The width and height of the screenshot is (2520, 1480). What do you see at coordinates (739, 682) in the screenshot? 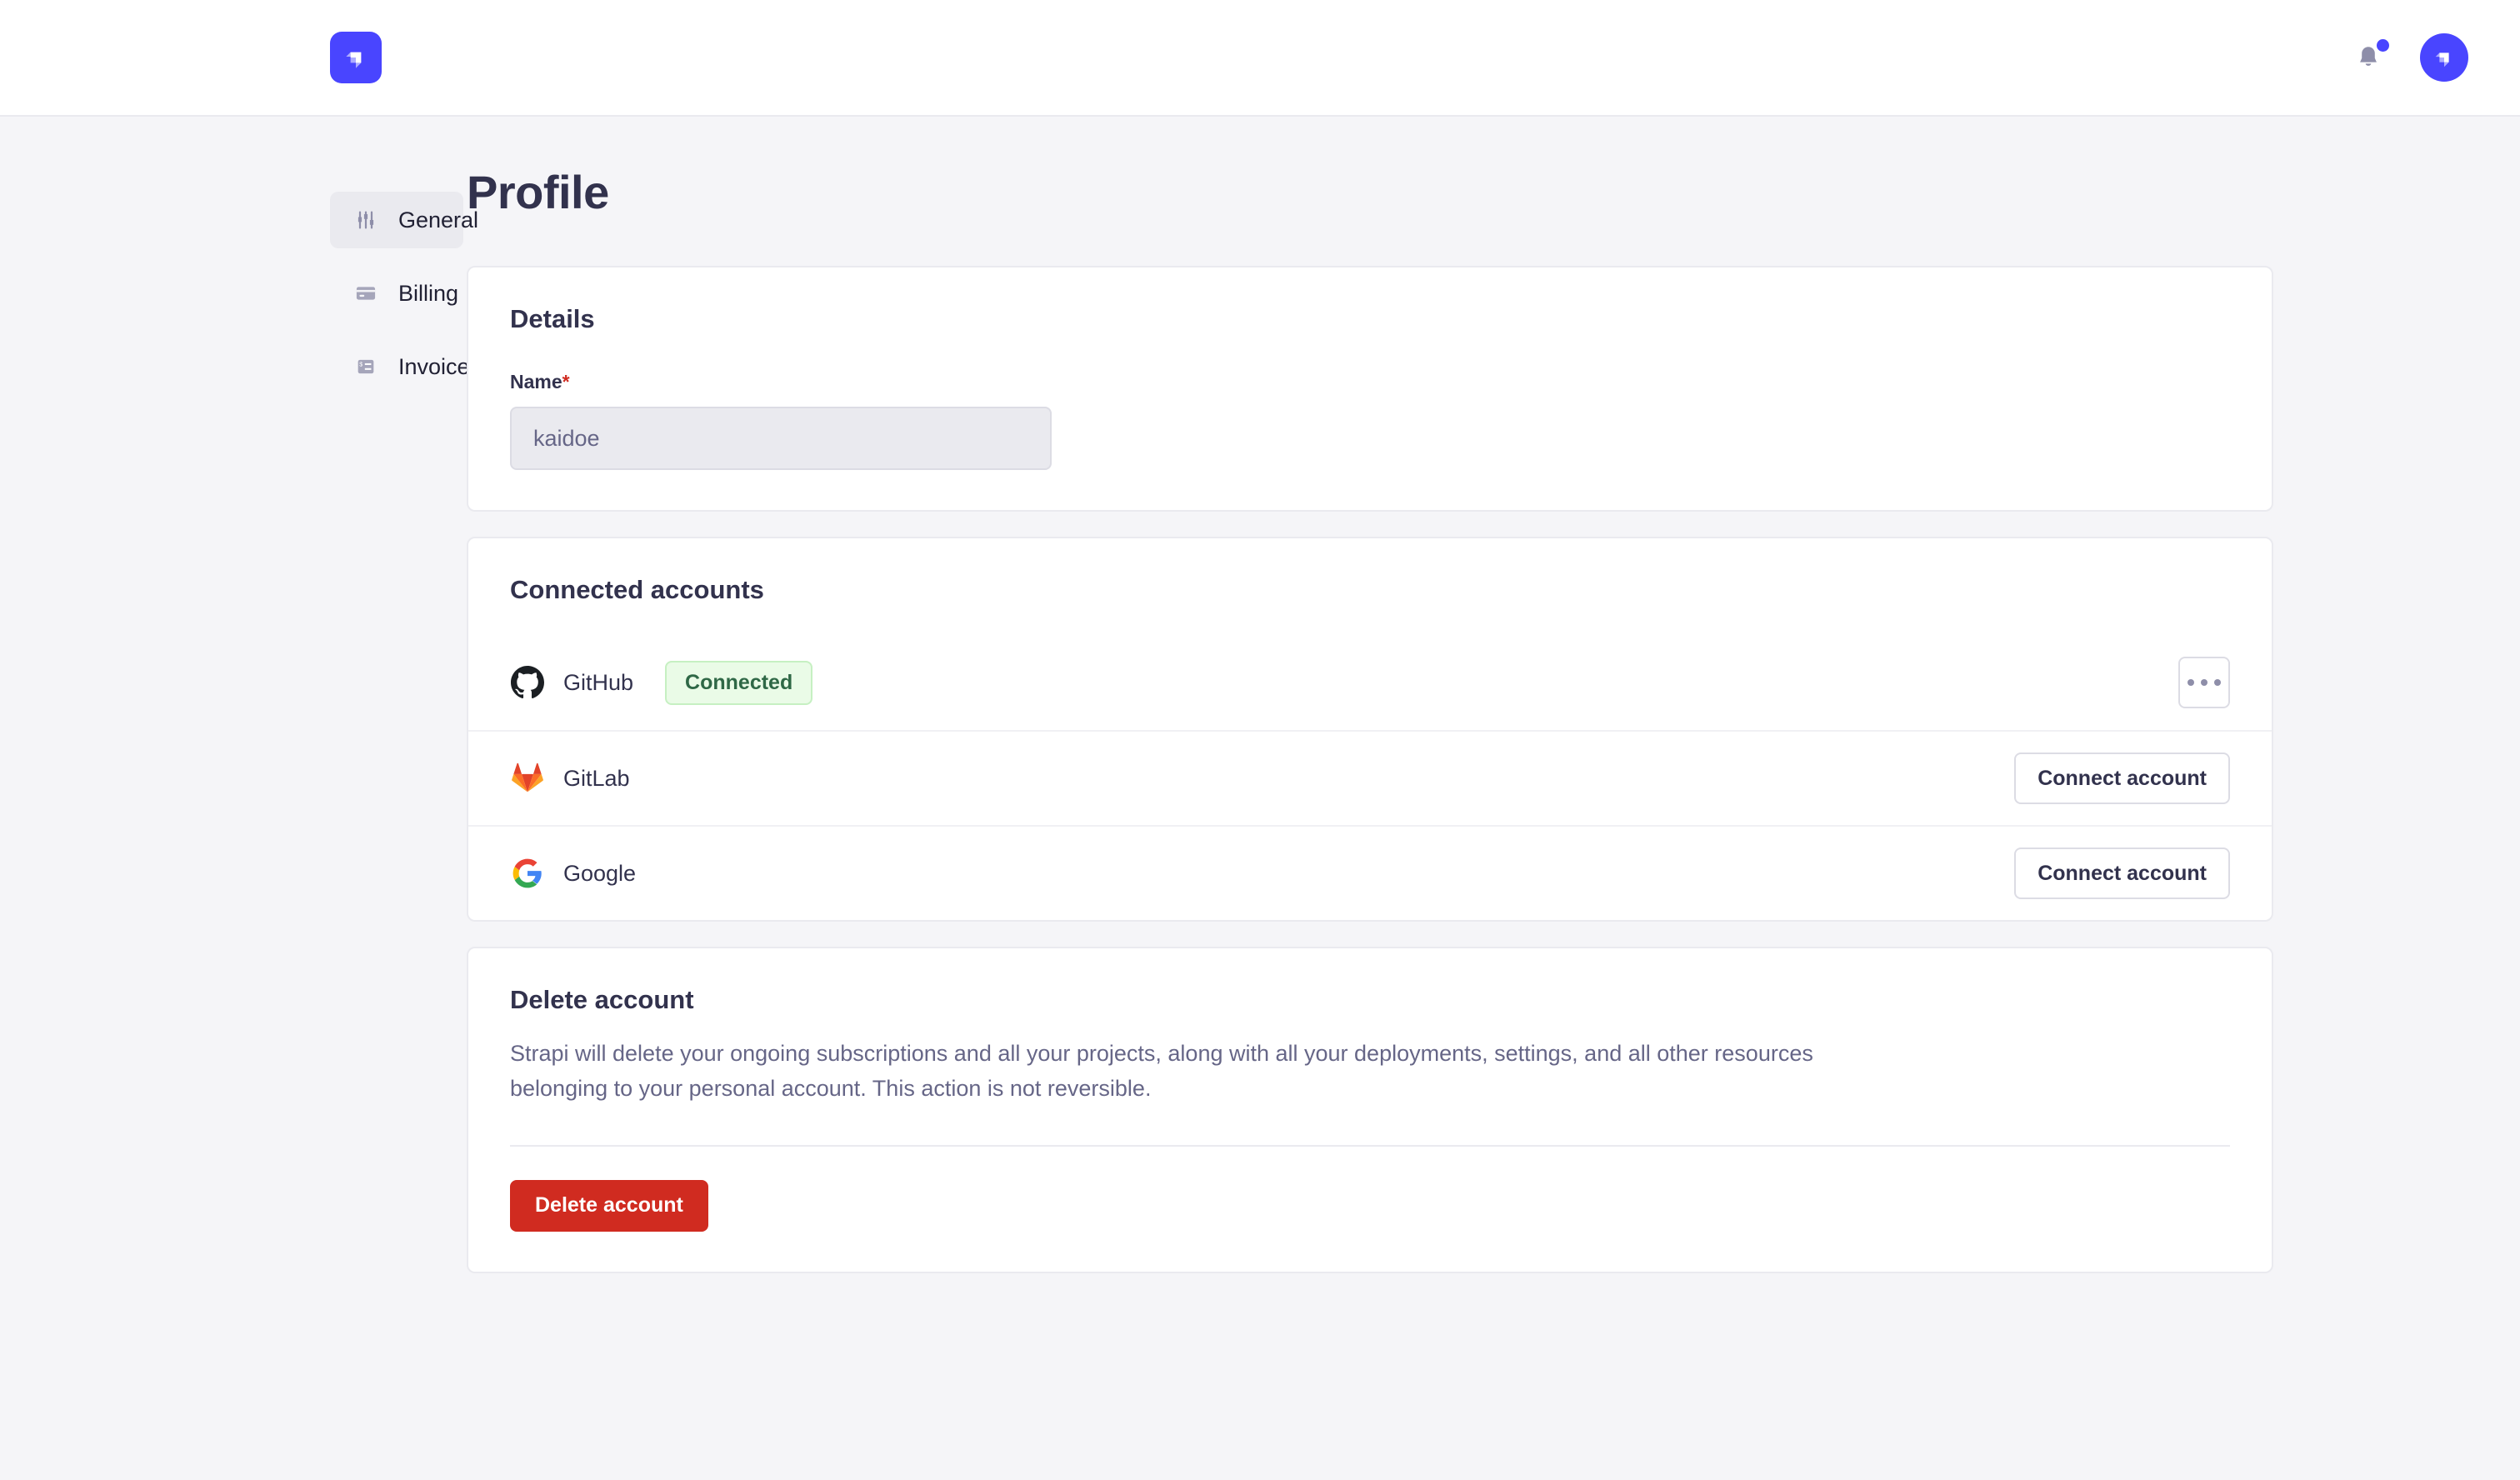
I see `status-badge: Connected` at bounding box center [739, 682].